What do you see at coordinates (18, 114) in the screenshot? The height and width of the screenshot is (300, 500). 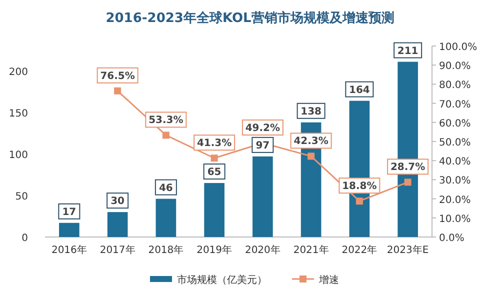 I see `y-tick-label: 150` at bounding box center [18, 114].